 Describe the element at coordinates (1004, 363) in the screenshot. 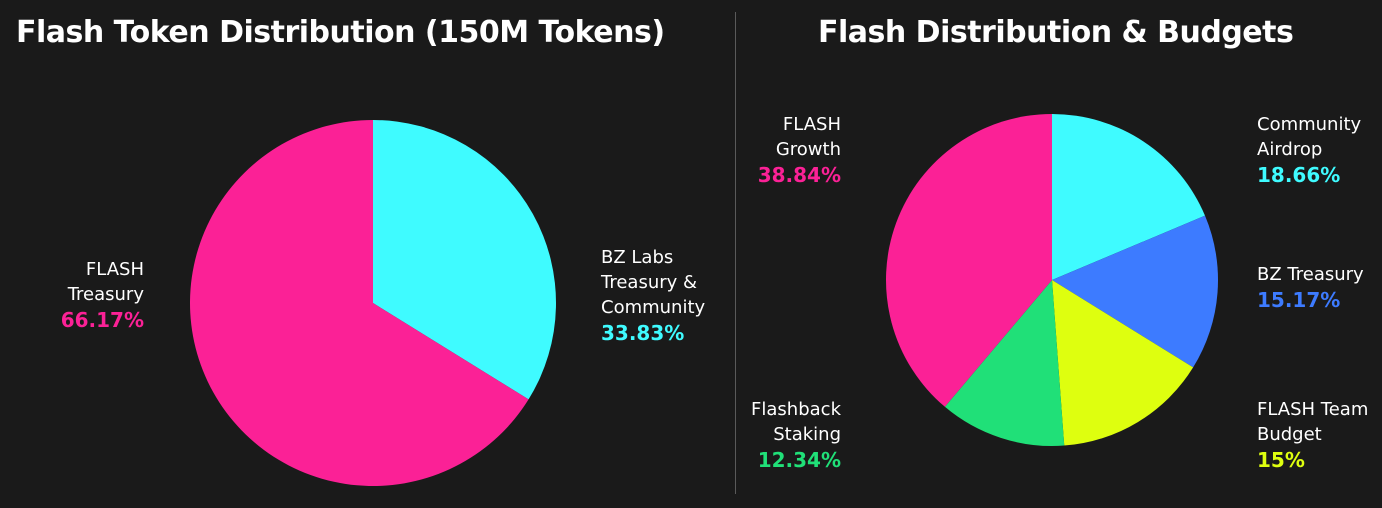

I see `pie-slice-flashback-staking` at that location.